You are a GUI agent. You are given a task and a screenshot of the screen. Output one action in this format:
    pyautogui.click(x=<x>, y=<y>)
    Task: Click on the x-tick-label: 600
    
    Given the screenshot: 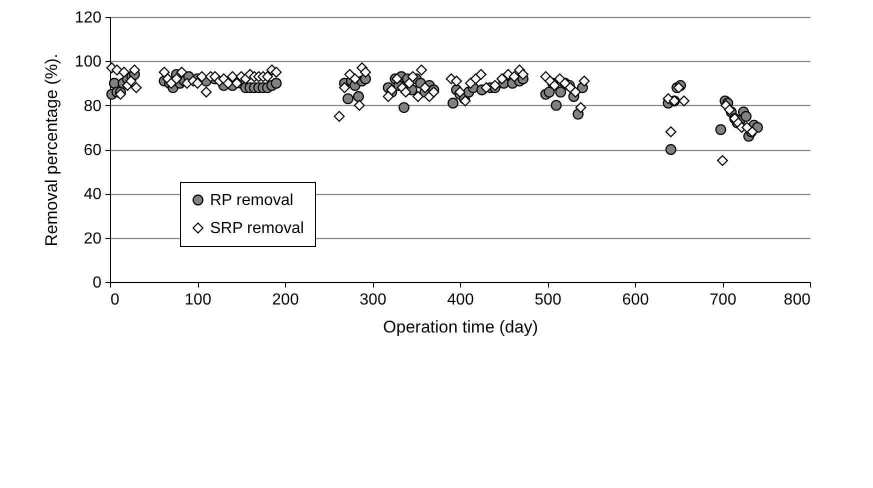 What is the action you would take?
    pyautogui.click(x=635, y=300)
    